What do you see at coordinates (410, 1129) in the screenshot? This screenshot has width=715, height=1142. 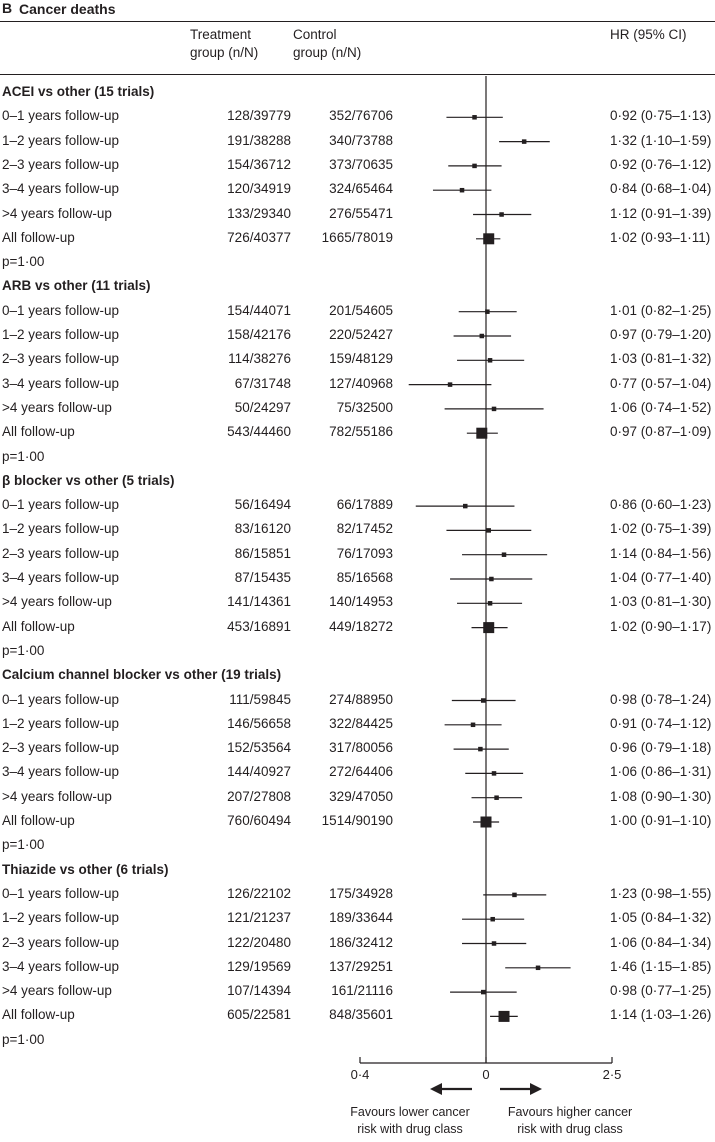 I see `favours-lower-line2: risk with drug class` at bounding box center [410, 1129].